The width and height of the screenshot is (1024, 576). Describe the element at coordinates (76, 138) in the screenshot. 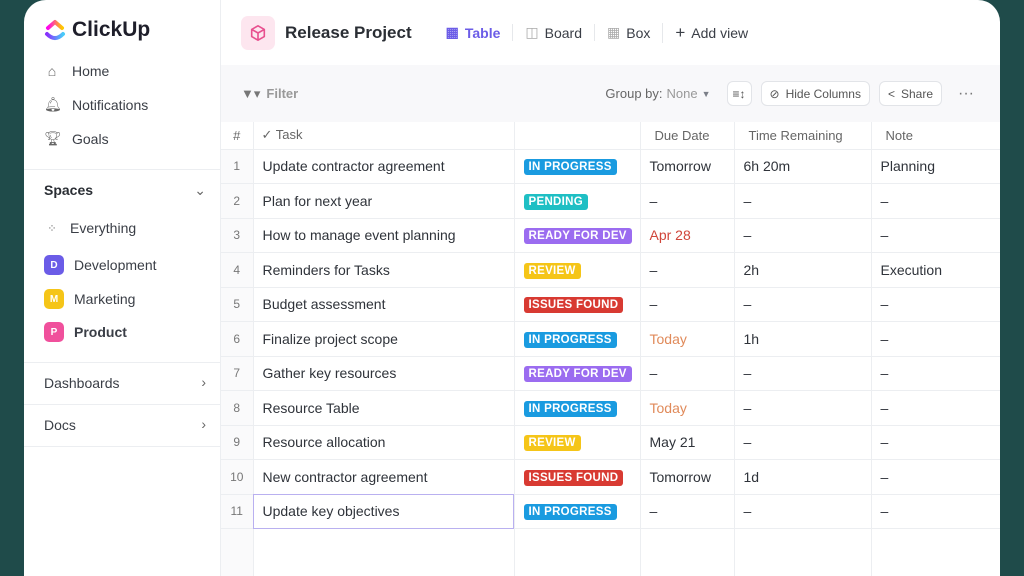

I see `nav-goals: 🏆︎ Goals` at that location.